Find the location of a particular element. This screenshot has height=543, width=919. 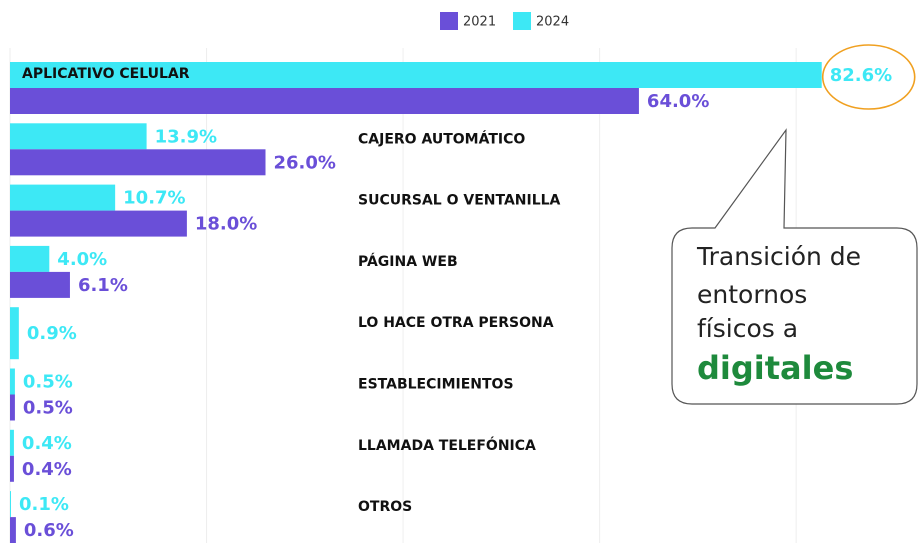

callout-line: entornos is located at coordinates (752, 294).